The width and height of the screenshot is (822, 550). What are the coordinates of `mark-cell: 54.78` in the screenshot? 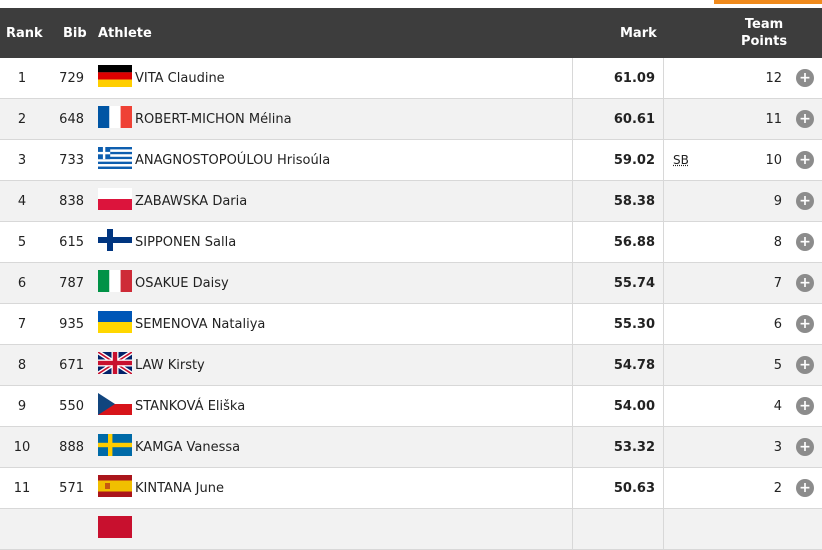 It's located at (618, 365).